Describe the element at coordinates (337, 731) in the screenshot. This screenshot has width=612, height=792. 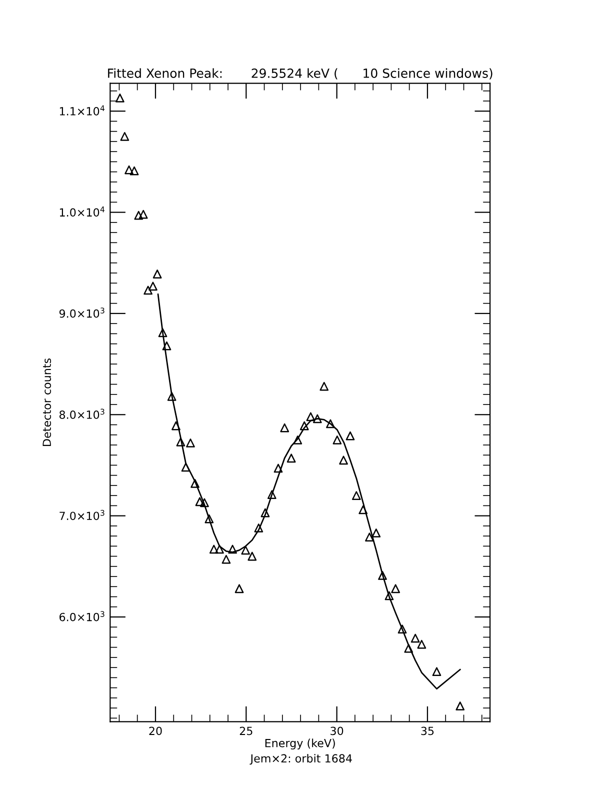
I see `x-tick-label: 30` at that location.